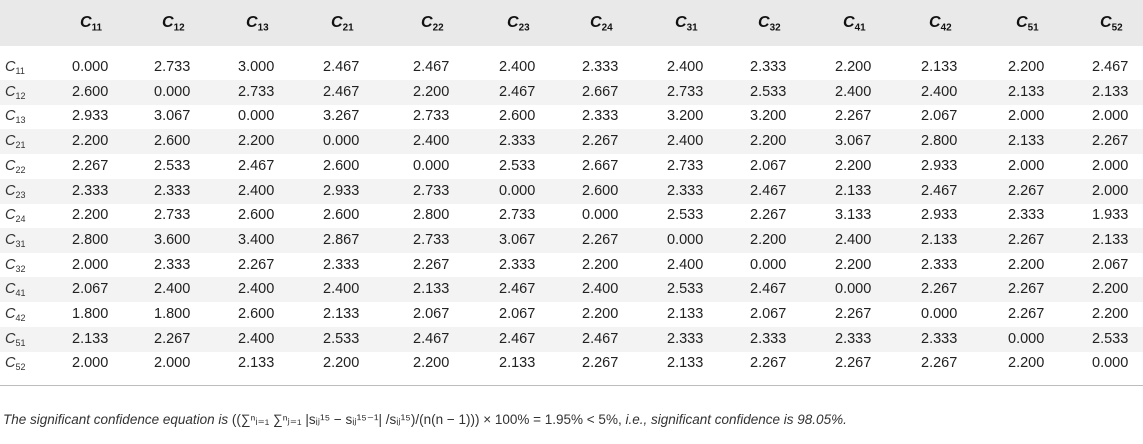 The width and height of the screenshot is (1143, 444). I want to click on table-header-band, so click(571, 23).